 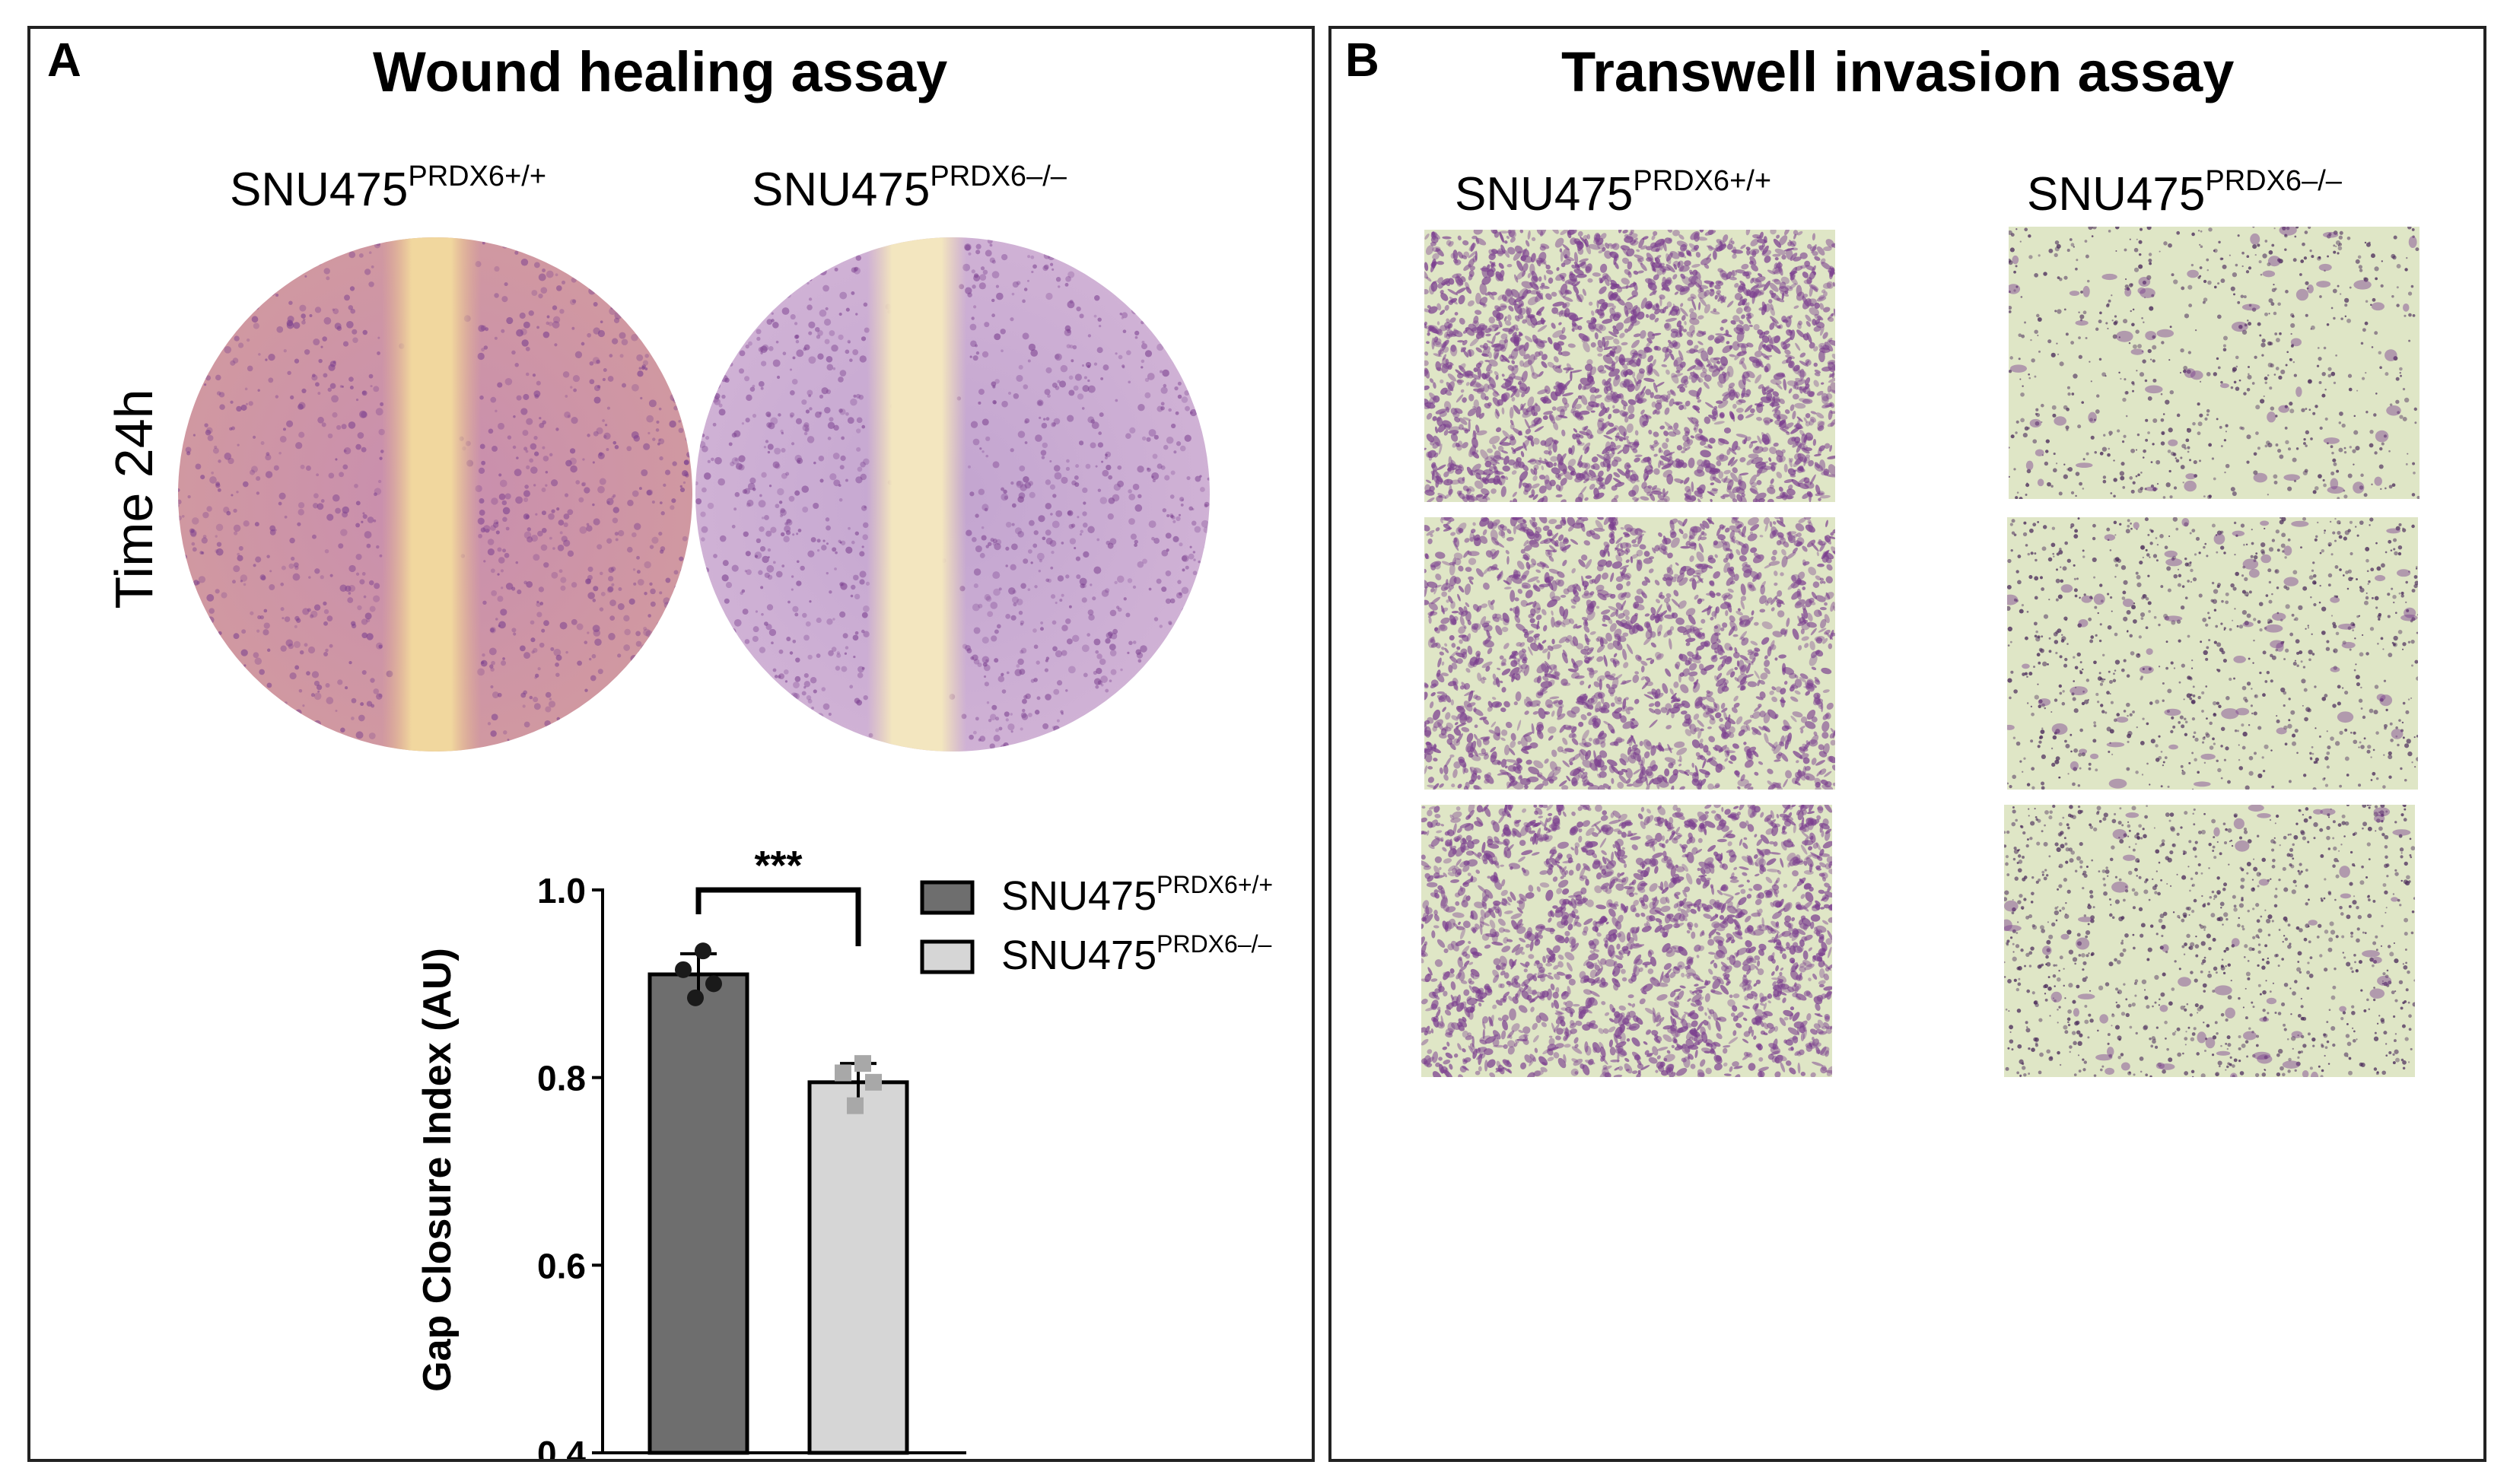 I want to click on transwell-image-wt-row2, so click(x=1629, y=653).